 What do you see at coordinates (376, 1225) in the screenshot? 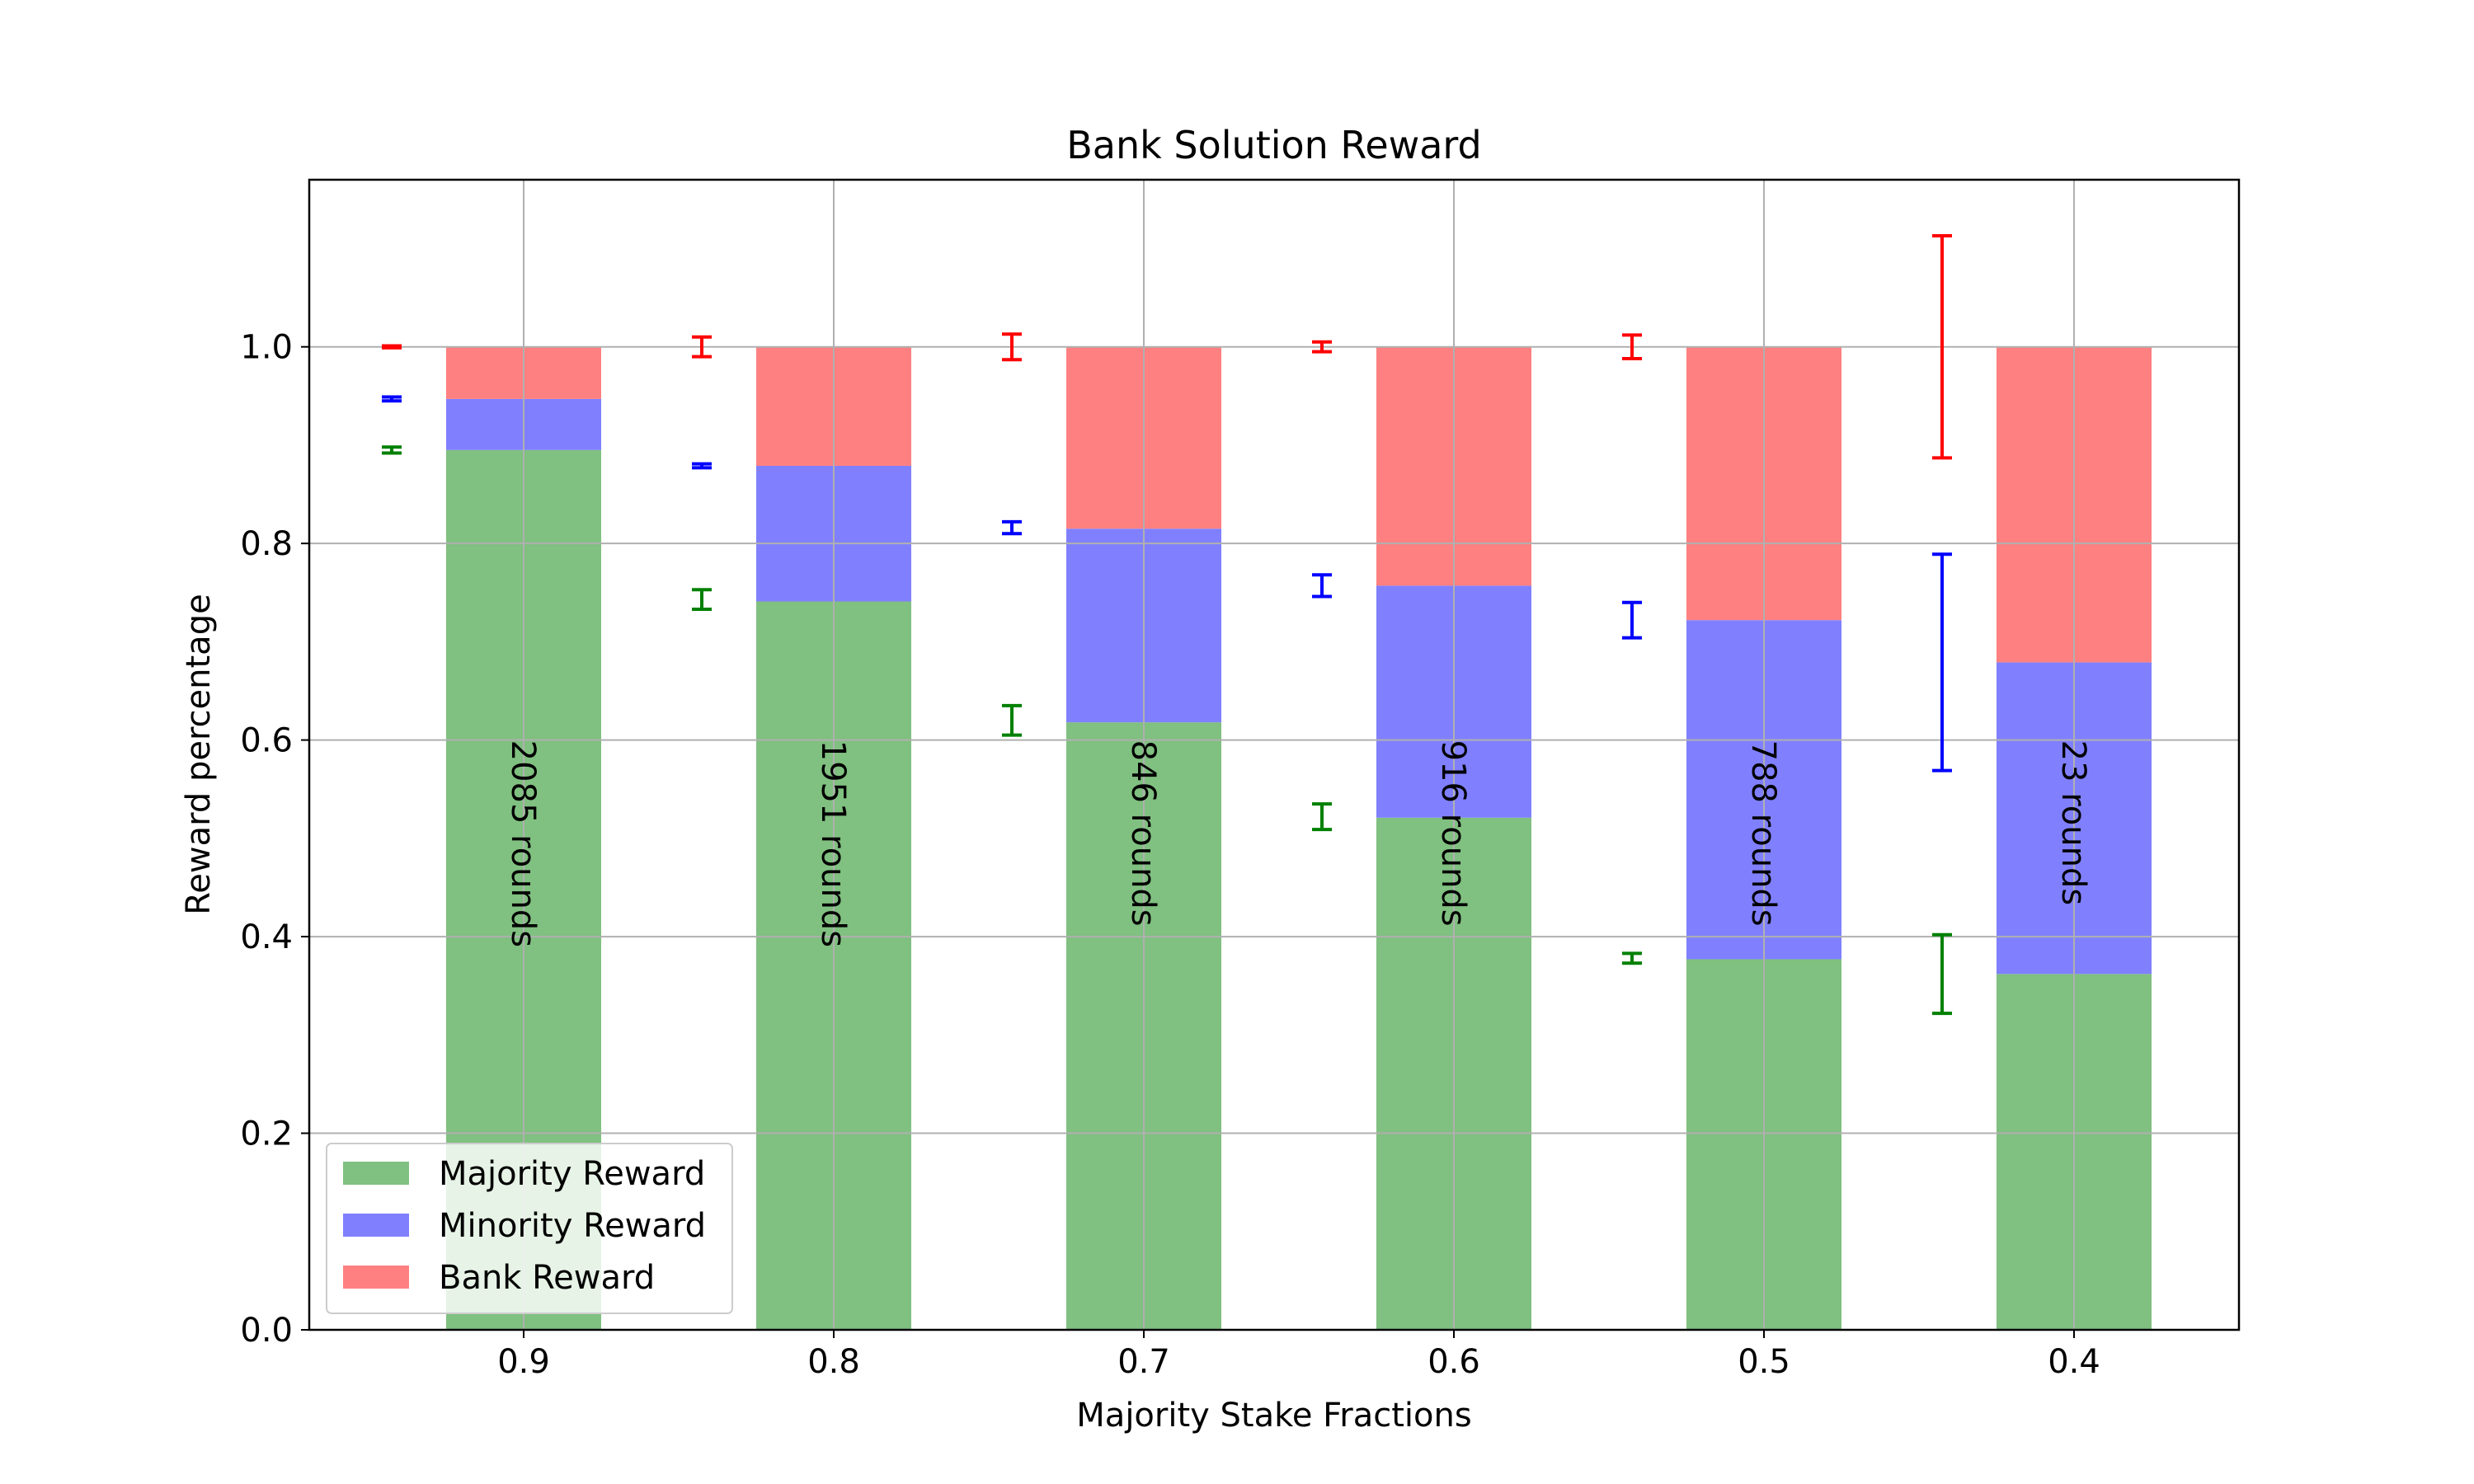
I see `legend-swatch-minority` at bounding box center [376, 1225].